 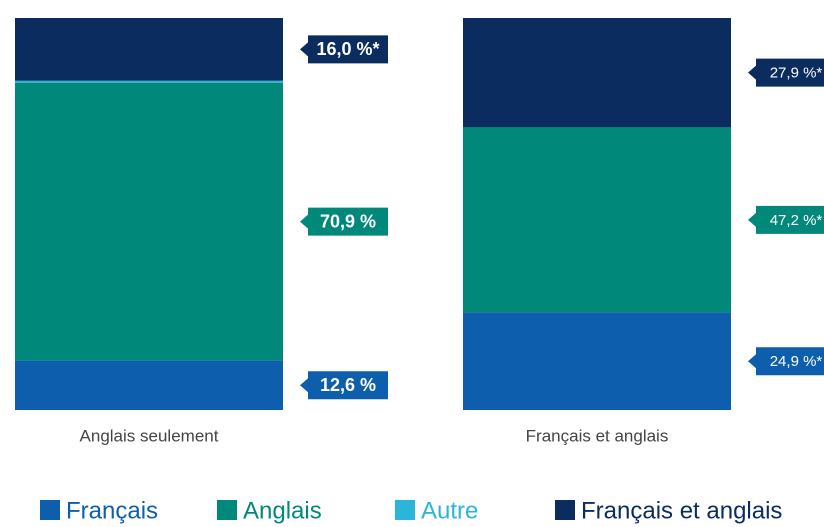 What do you see at coordinates (348, 221) in the screenshot?
I see `value-label: 70,9 %` at bounding box center [348, 221].